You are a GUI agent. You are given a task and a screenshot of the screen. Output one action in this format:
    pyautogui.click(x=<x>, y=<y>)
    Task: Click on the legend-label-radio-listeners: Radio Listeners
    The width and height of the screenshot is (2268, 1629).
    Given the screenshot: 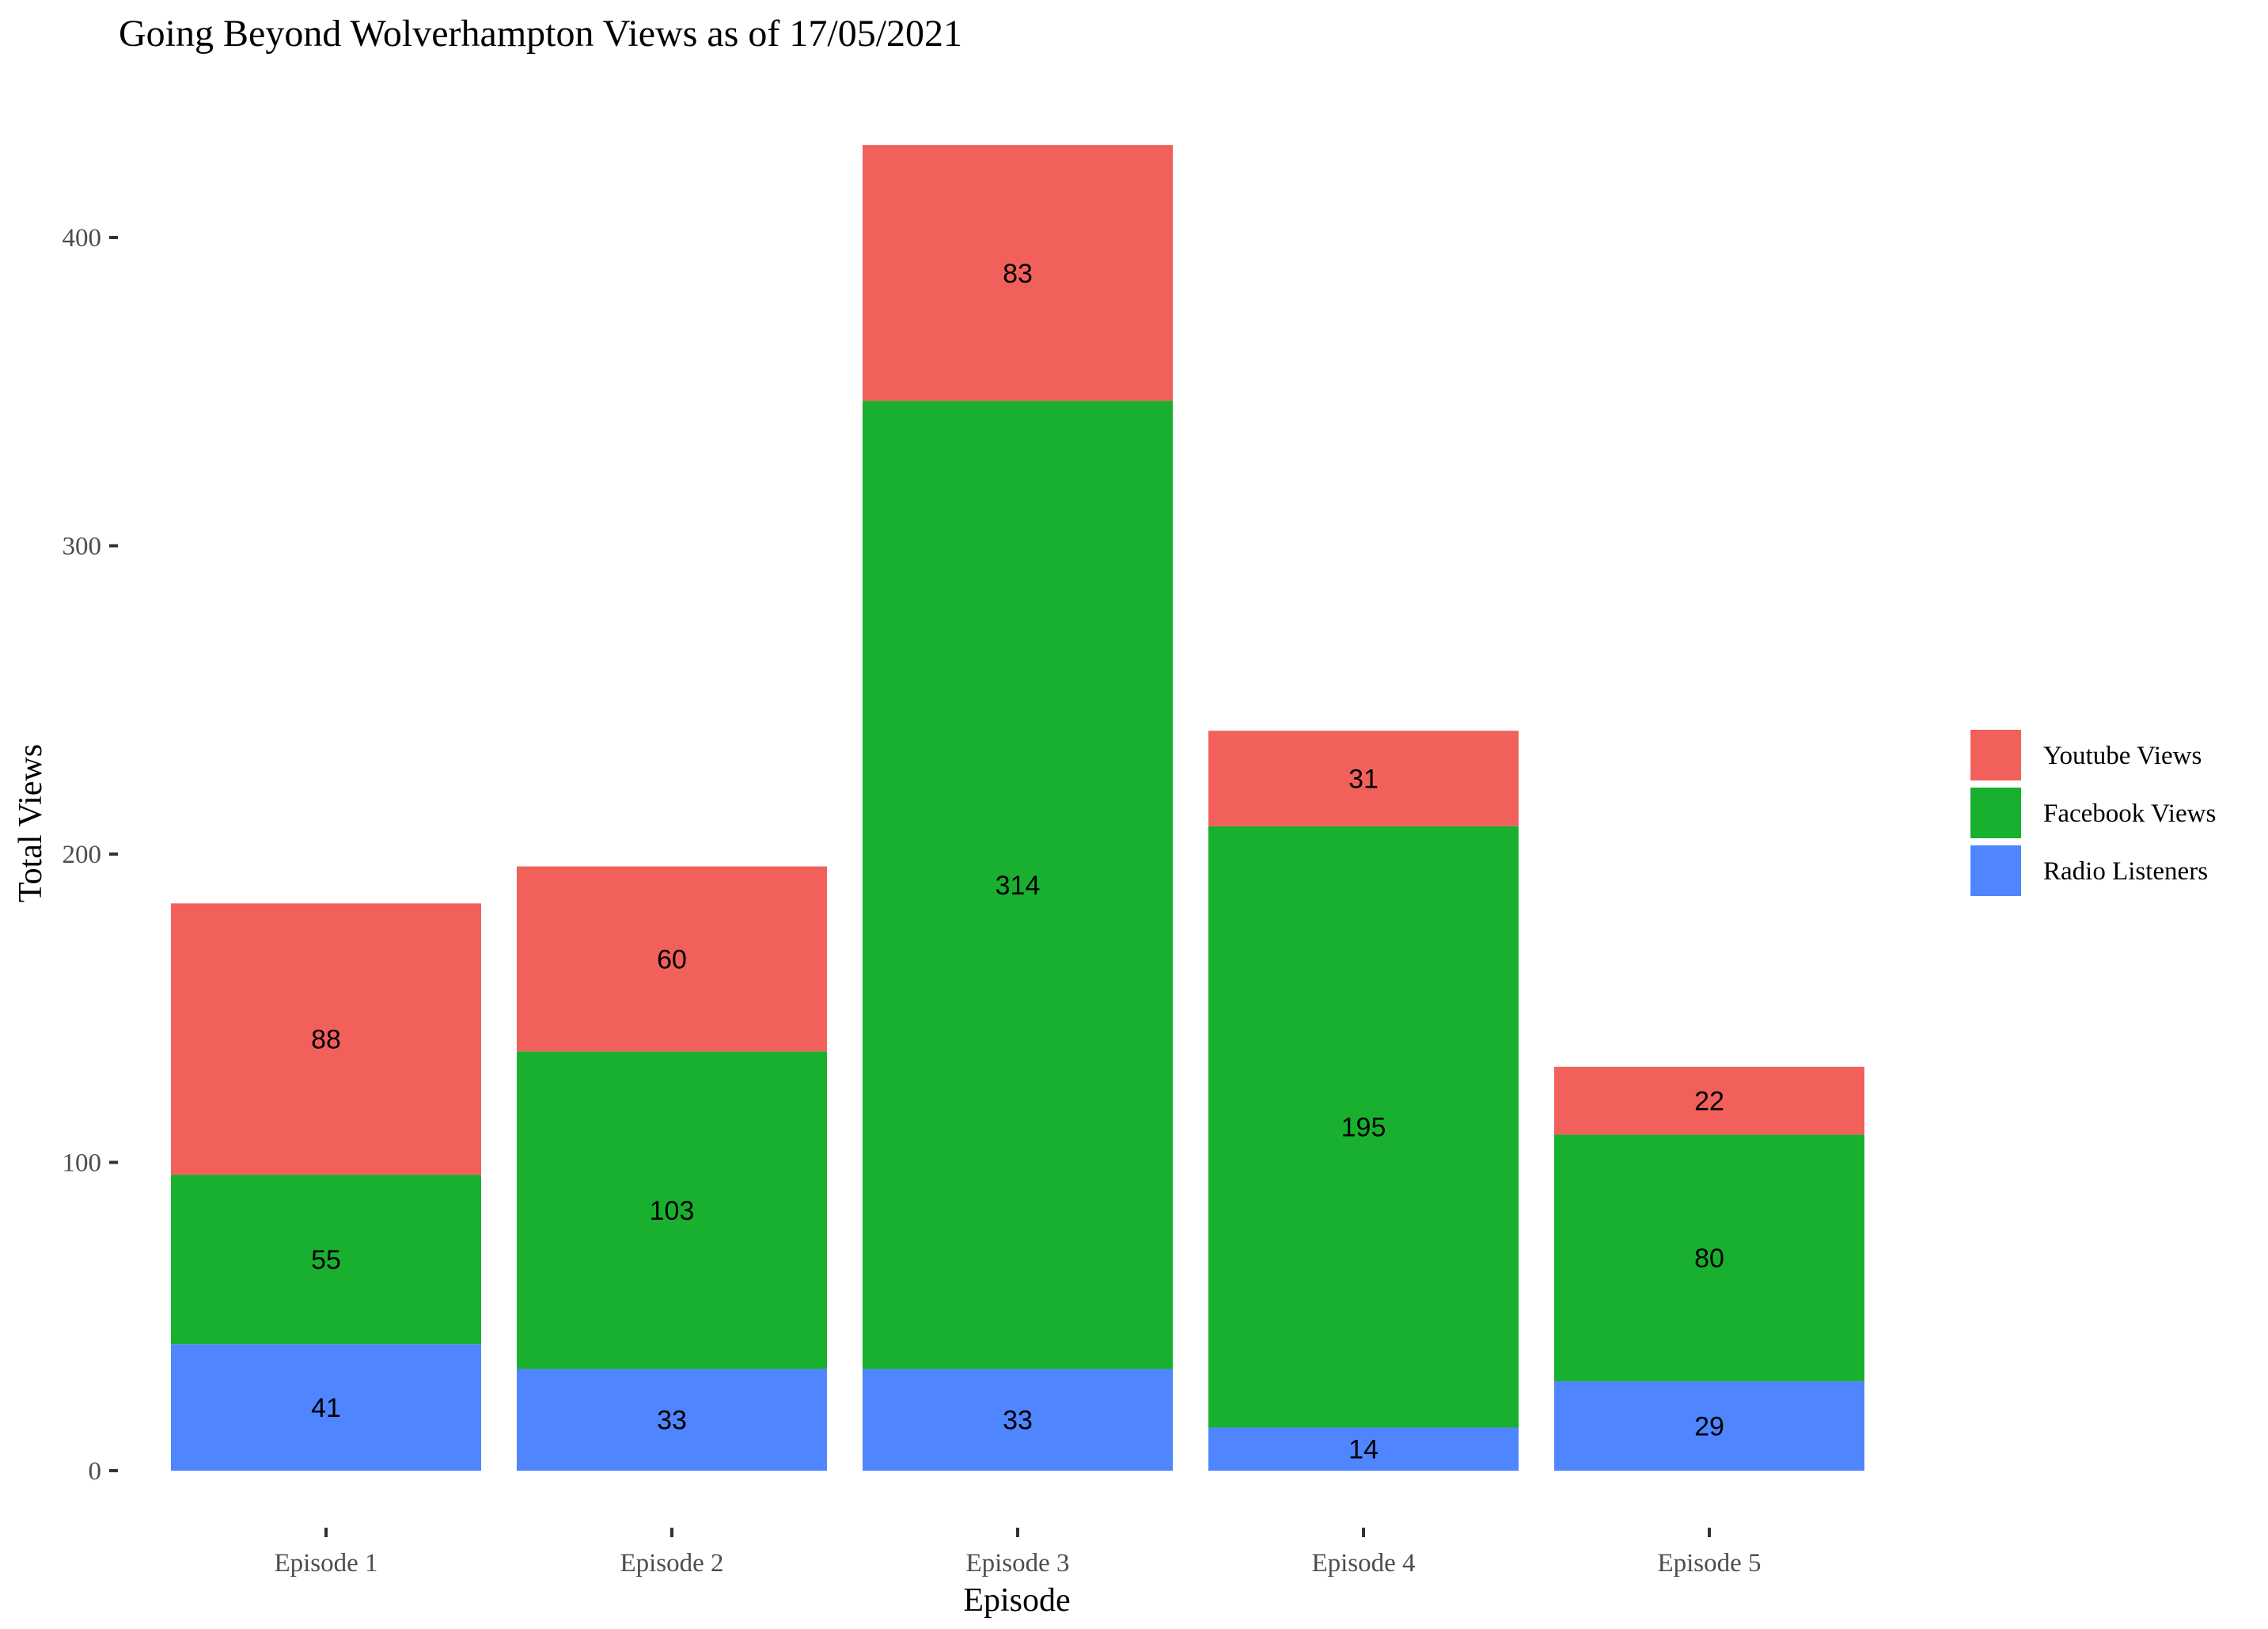 What is the action you would take?
    pyautogui.click(x=2125, y=871)
    